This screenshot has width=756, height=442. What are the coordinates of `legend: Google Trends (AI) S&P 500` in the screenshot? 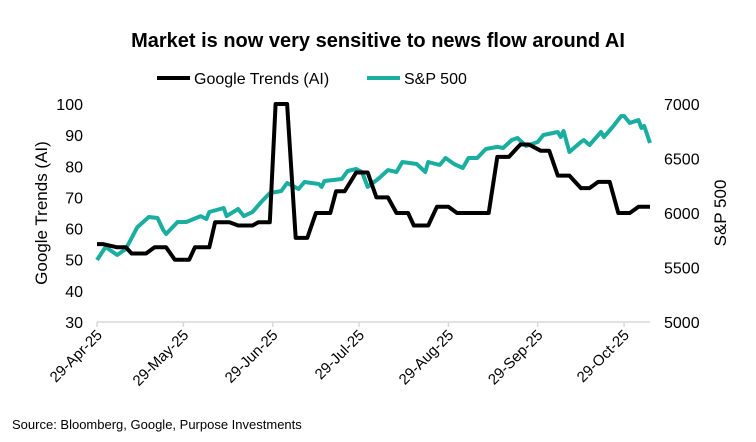 It's located at (312, 79).